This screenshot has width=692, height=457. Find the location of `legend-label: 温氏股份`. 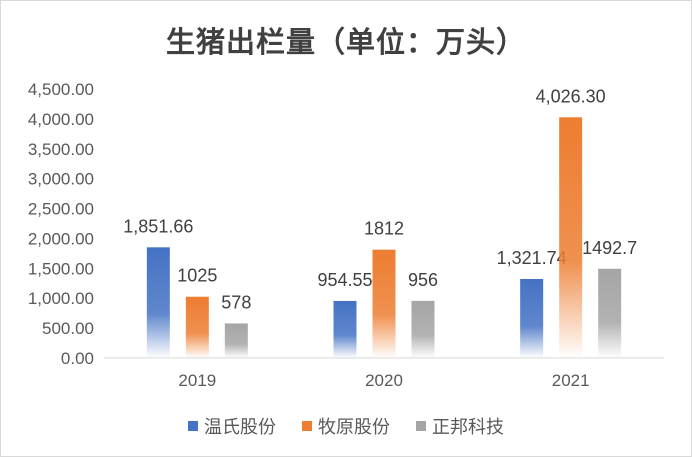

legend-label: 温氏股份 is located at coordinates (240, 427).